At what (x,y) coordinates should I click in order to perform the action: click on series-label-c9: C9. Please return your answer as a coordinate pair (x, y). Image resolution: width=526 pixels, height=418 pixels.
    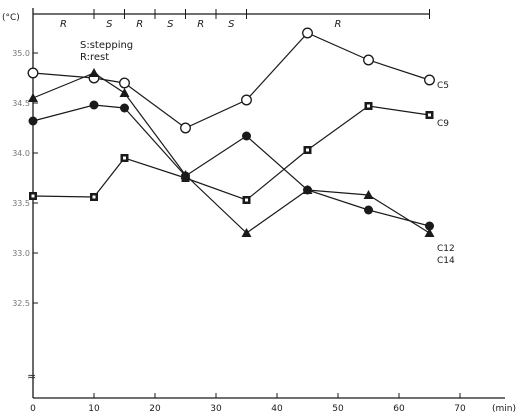
    Looking at the image, I should click on (443, 124).